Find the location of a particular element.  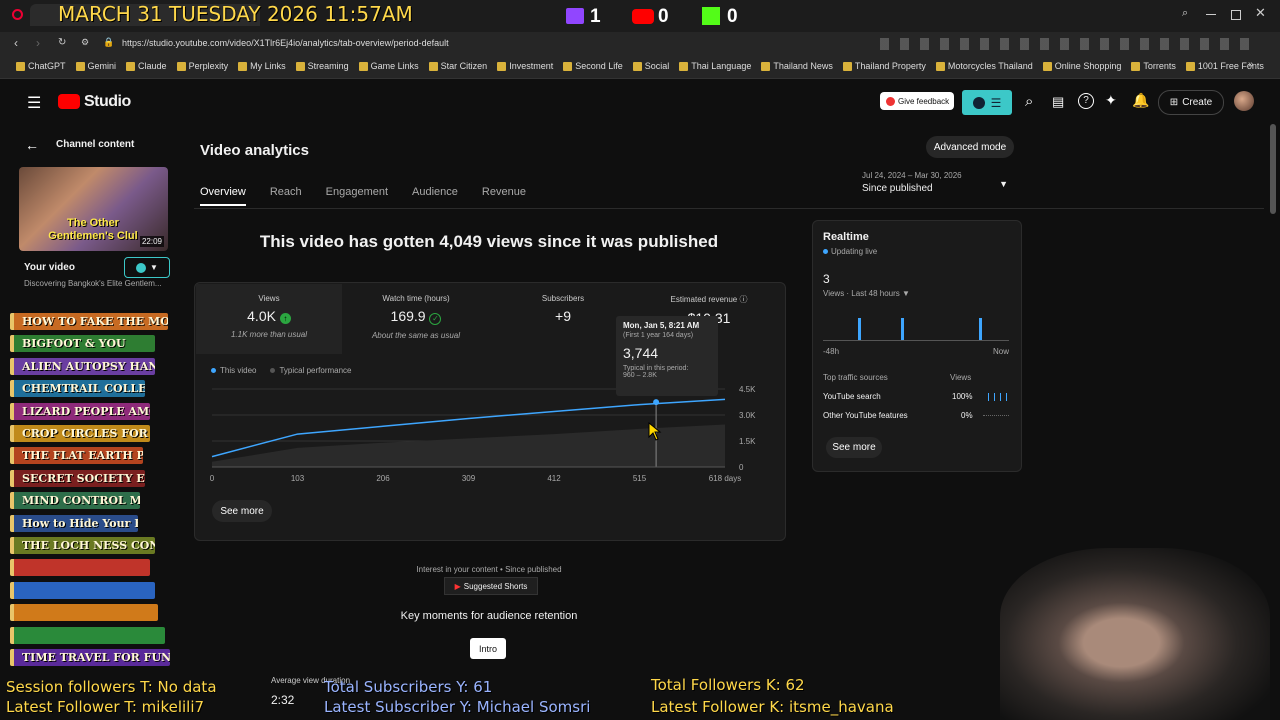

realtime-bars is located at coordinates (916, 328).